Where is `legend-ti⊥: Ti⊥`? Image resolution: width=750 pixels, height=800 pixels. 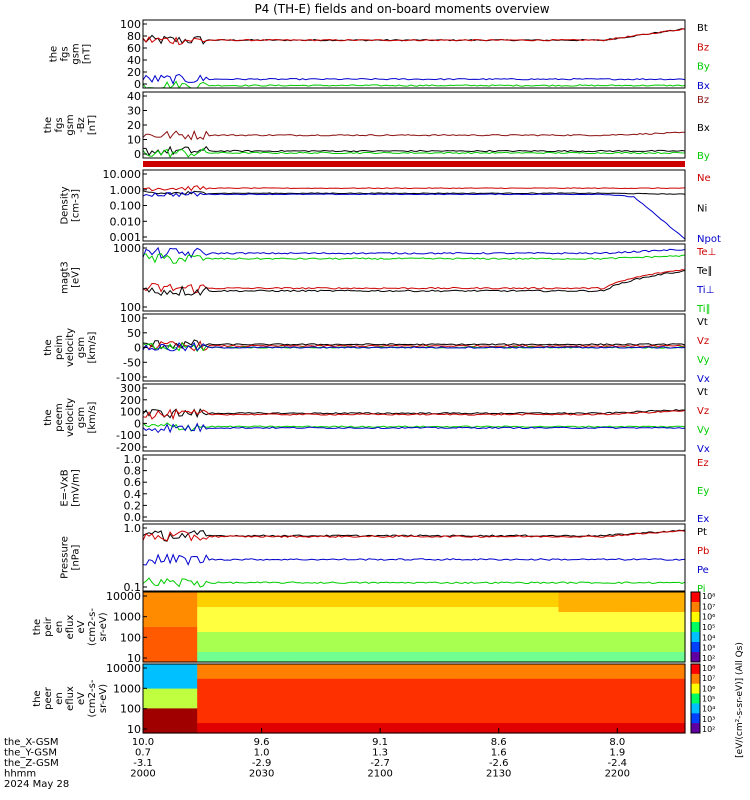 legend-ti⊥: Ti⊥ is located at coordinates (705, 290).